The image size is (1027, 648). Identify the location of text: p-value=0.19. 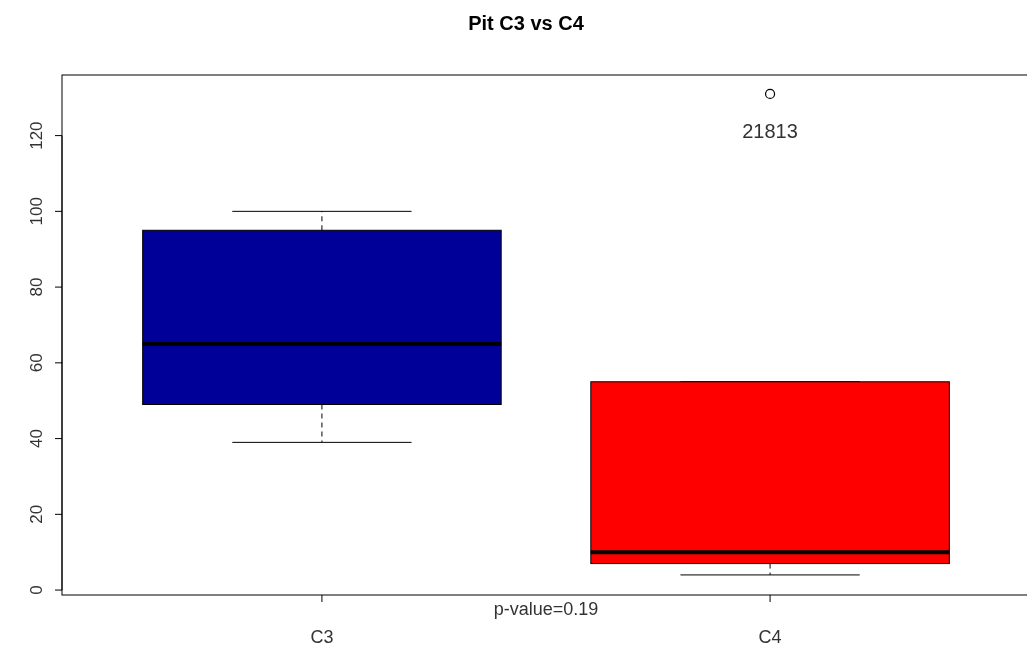
(546, 609).